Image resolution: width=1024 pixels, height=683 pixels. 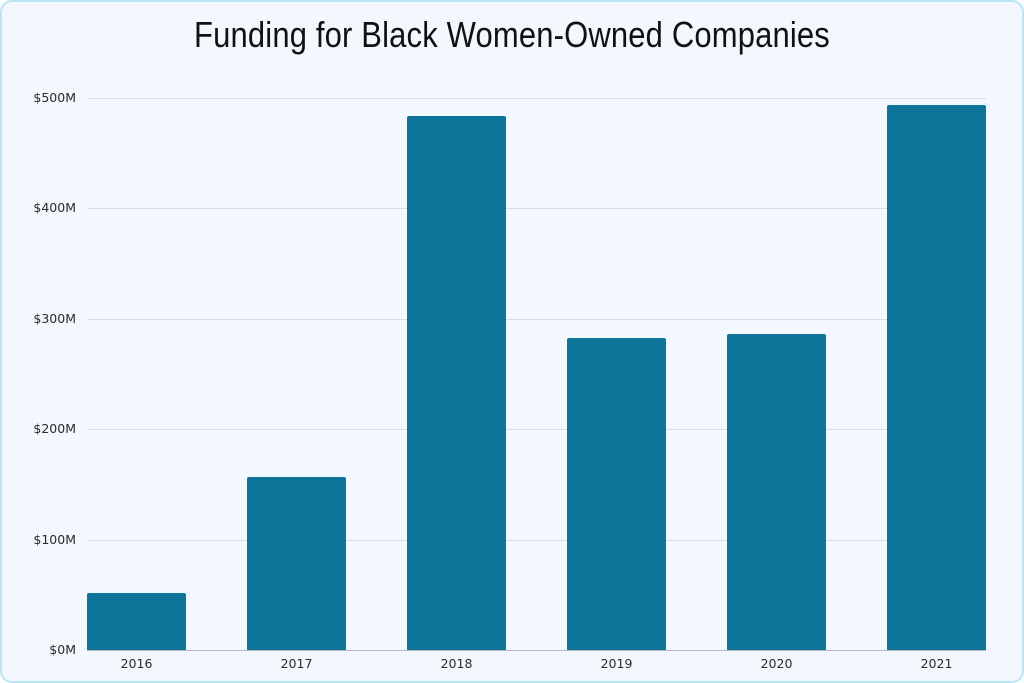 What do you see at coordinates (776, 663) in the screenshot?
I see `x-tick-label: 2020` at bounding box center [776, 663].